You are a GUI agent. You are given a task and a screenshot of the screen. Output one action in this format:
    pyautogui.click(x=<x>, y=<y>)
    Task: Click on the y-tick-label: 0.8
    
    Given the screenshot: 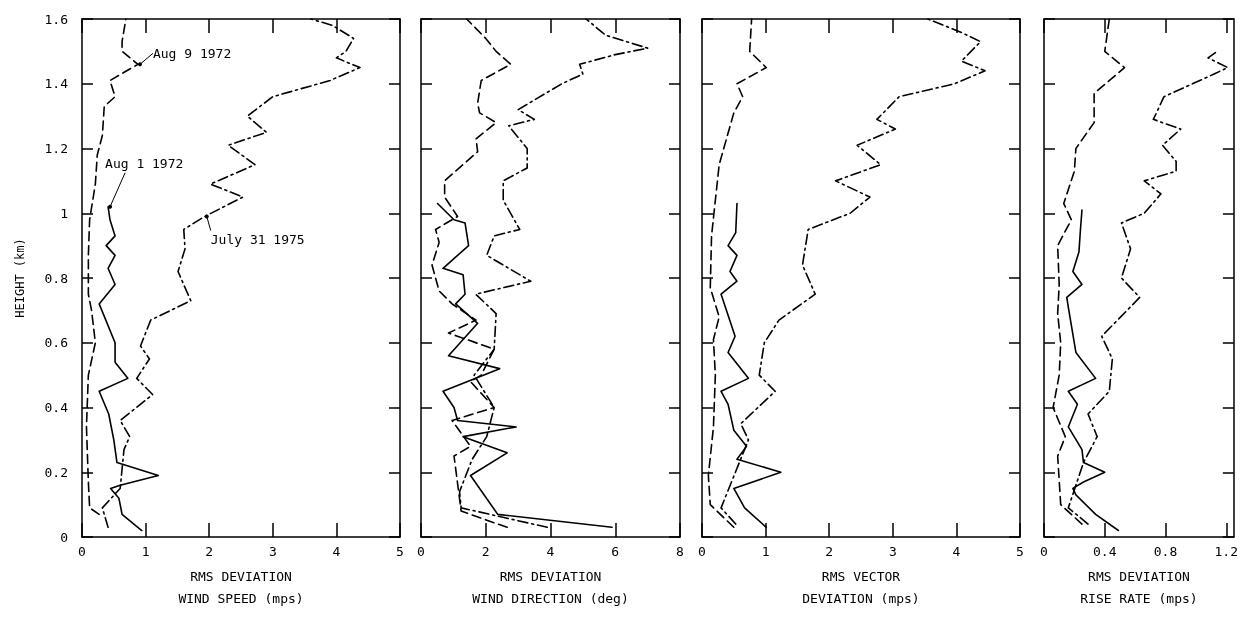 What is the action you would take?
    pyautogui.click(x=56, y=278)
    